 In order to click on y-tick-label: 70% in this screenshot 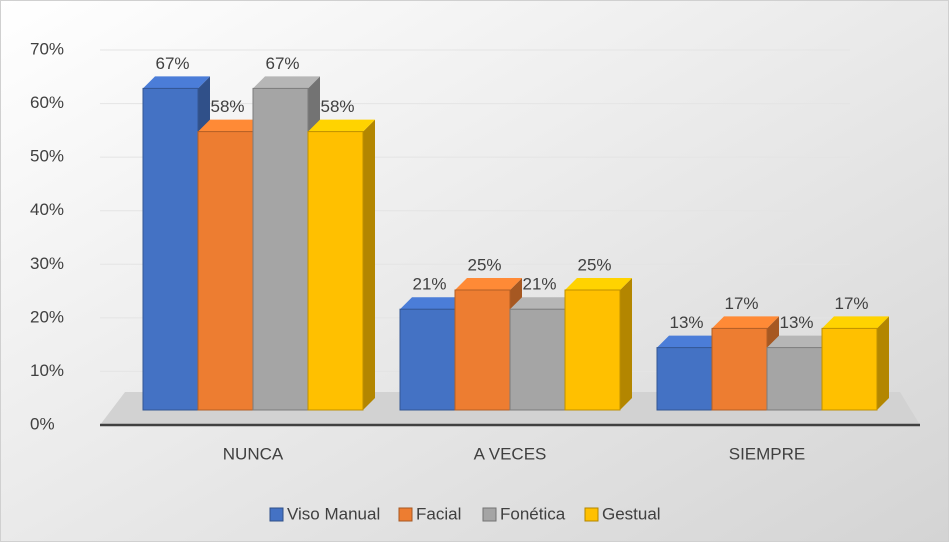, I will do `click(47, 48)`.